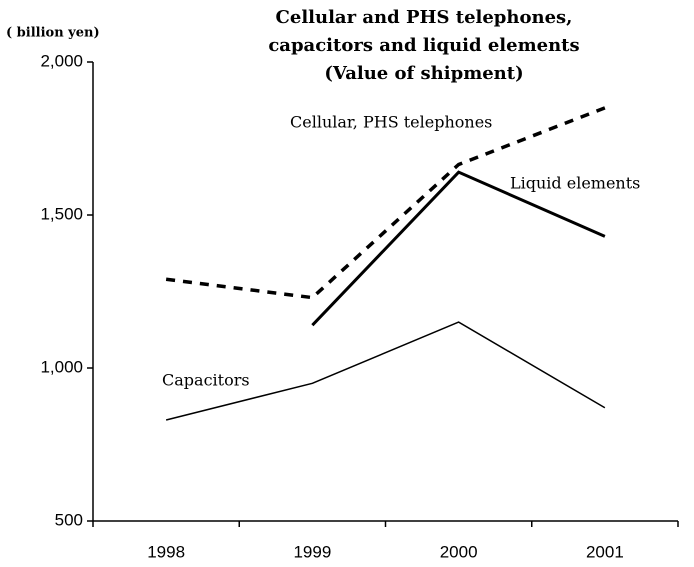 Image resolution: width=694 pixels, height=567 pixels. Describe the element at coordinates (61, 366) in the screenshot. I see `y-tick-label: 1,000` at that location.